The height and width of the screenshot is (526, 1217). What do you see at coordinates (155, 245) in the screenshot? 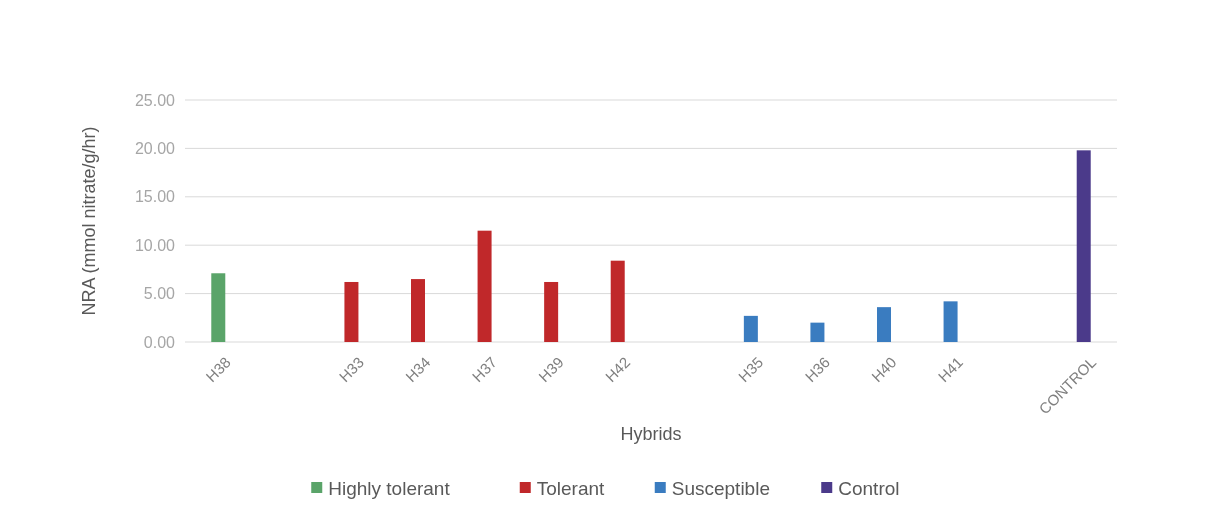
I see `y-tick-label: 10.00` at bounding box center [155, 245].